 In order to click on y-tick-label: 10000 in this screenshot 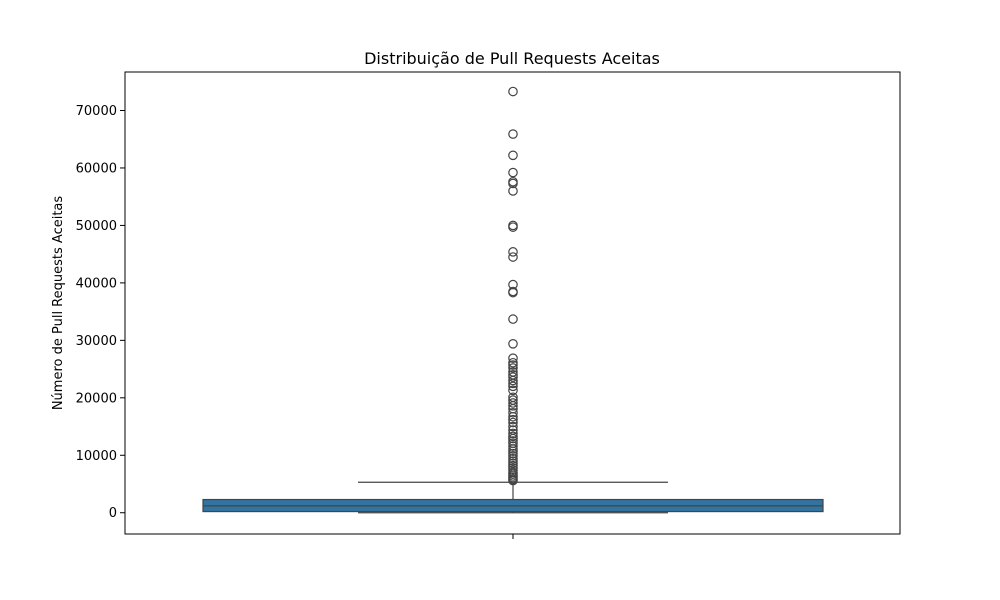, I will do `click(96, 456)`.